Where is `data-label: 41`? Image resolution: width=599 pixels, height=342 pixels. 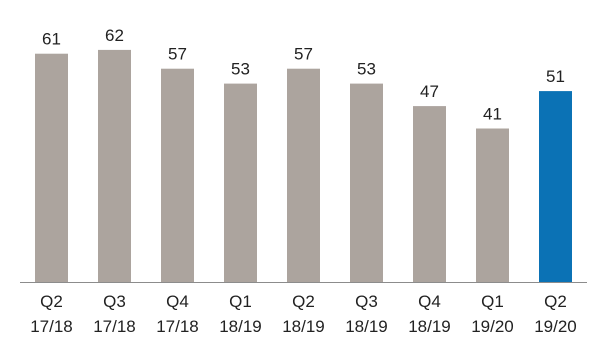 data-label: 41 is located at coordinates (492, 114).